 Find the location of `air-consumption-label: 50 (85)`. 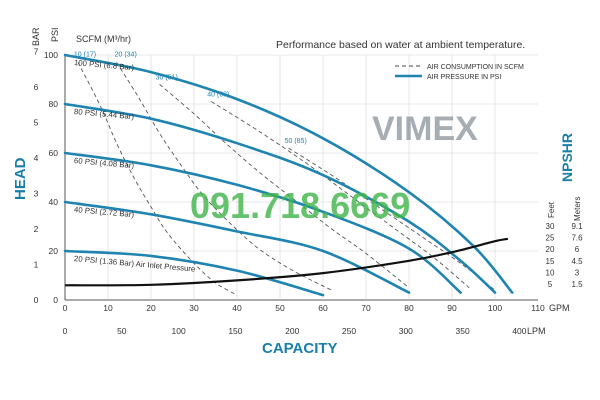

air-consumption-label: 50 (85) is located at coordinates (296, 141).